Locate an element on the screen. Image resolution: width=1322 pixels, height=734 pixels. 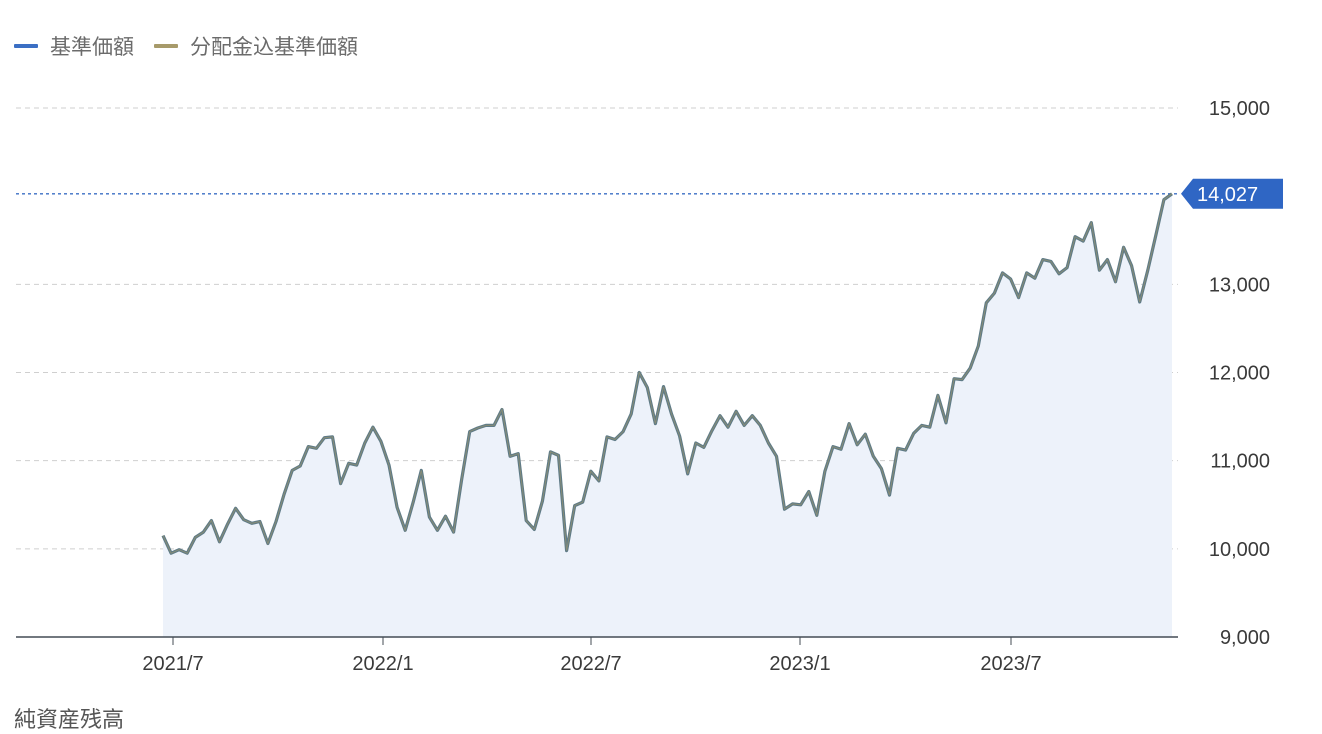
chart-legend: 基準価額 分配金込基準価額 is located at coordinates (196, 46).